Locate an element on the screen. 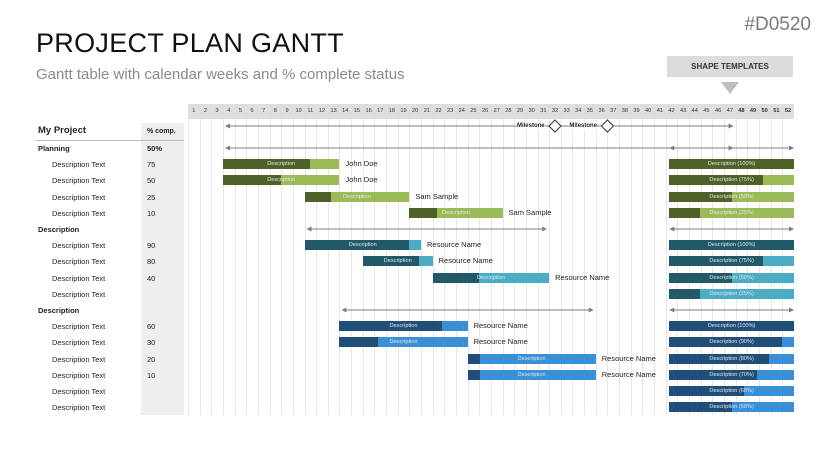  week-label: 29 is located at coordinates (520, 111).